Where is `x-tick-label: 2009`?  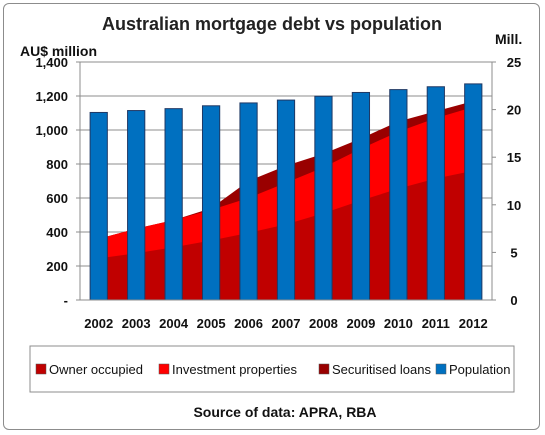 x-tick-label: 2009 is located at coordinates (360, 323).